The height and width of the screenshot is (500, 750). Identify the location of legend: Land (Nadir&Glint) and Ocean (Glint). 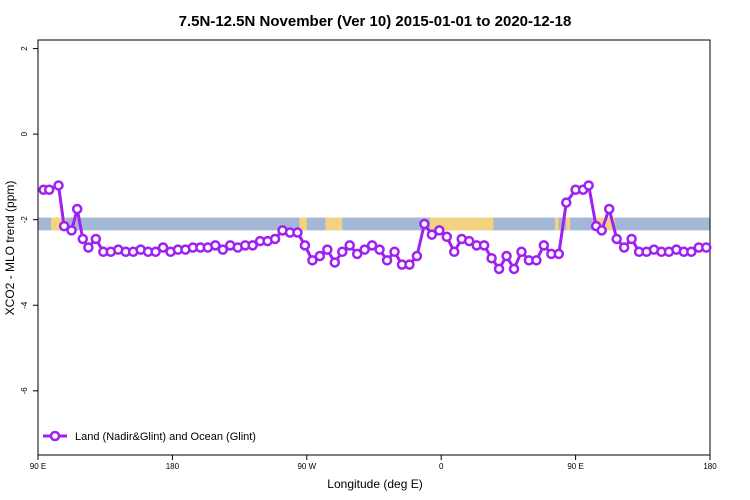
(149, 436).